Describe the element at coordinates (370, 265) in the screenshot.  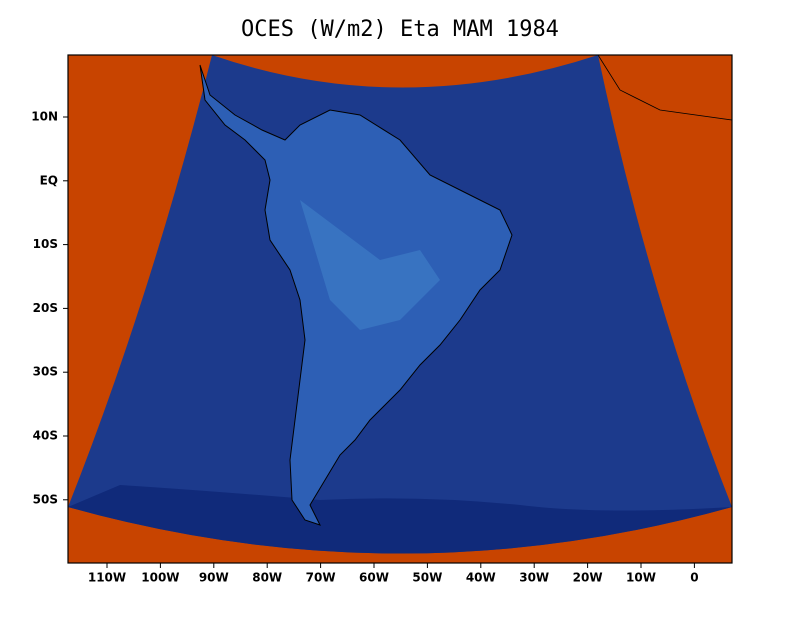
I see `land-highlight` at that location.